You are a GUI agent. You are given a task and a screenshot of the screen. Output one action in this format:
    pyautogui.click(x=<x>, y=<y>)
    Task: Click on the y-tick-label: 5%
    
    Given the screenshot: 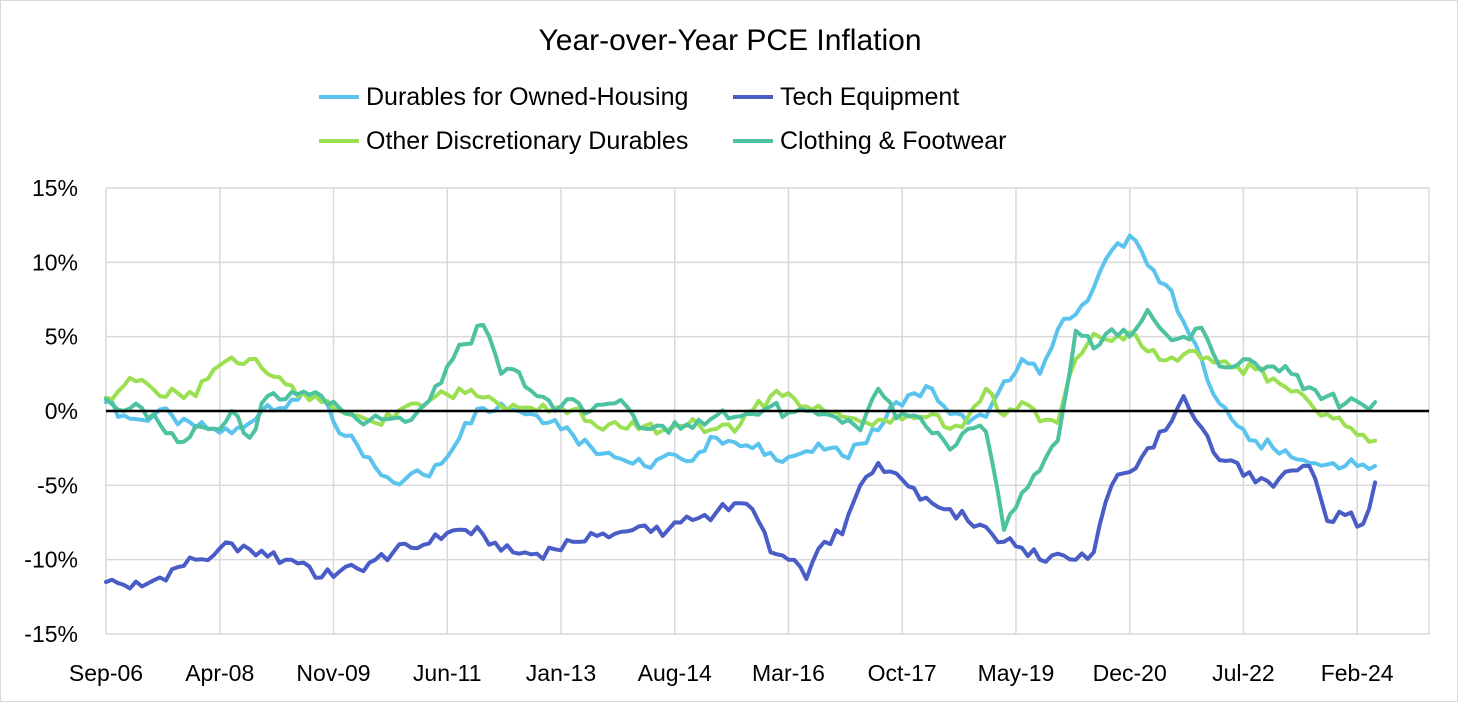 What is the action you would take?
    pyautogui.click(x=61, y=337)
    